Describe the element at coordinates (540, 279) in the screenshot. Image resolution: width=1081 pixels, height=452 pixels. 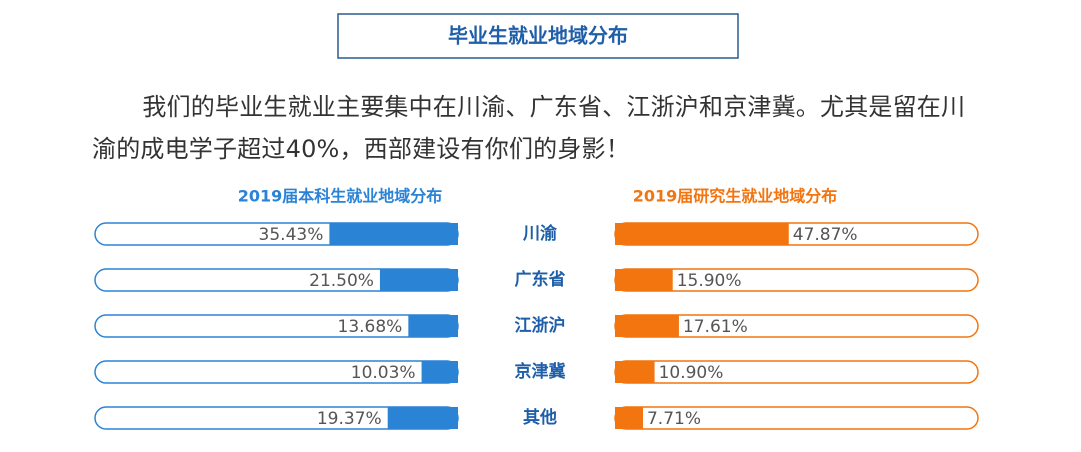
I see `category-label: 广东省` at that location.